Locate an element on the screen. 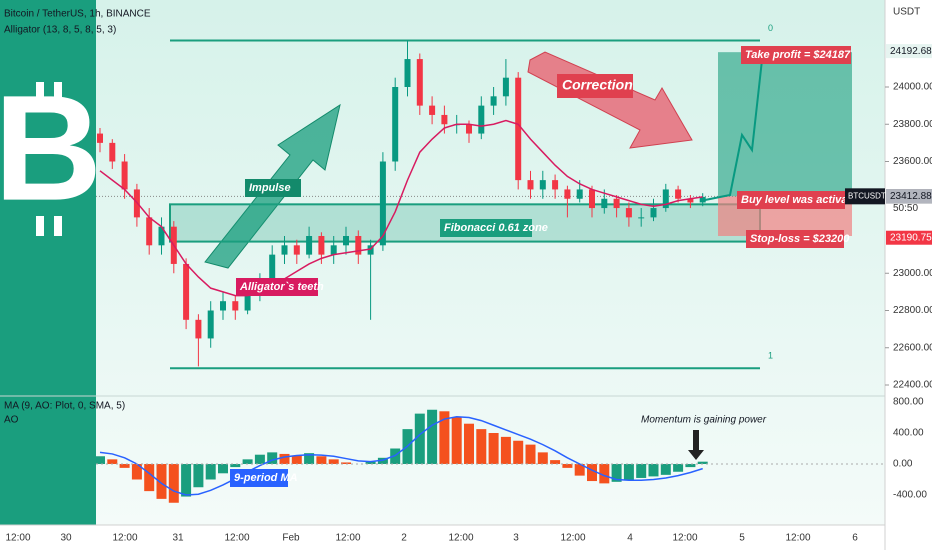 This screenshot has width=932, height=550. symbol-label: BTCUSDT is located at coordinates (867, 195).